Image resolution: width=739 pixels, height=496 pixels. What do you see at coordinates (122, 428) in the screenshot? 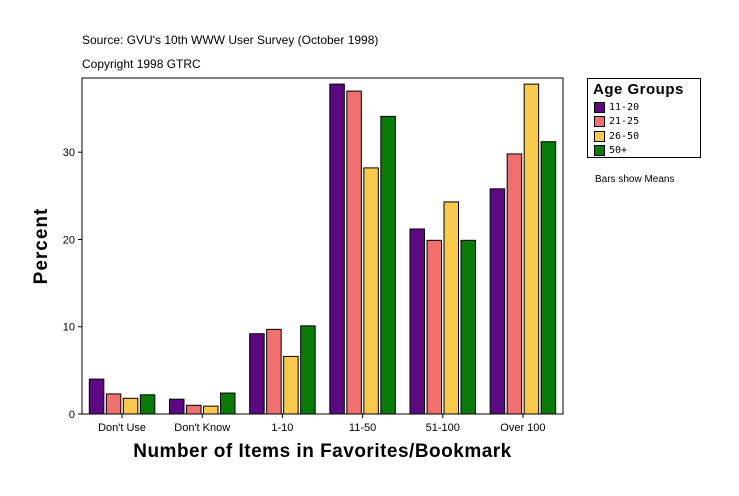
I see `x-tick-label: Don't Use` at bounding box center [122, 428].